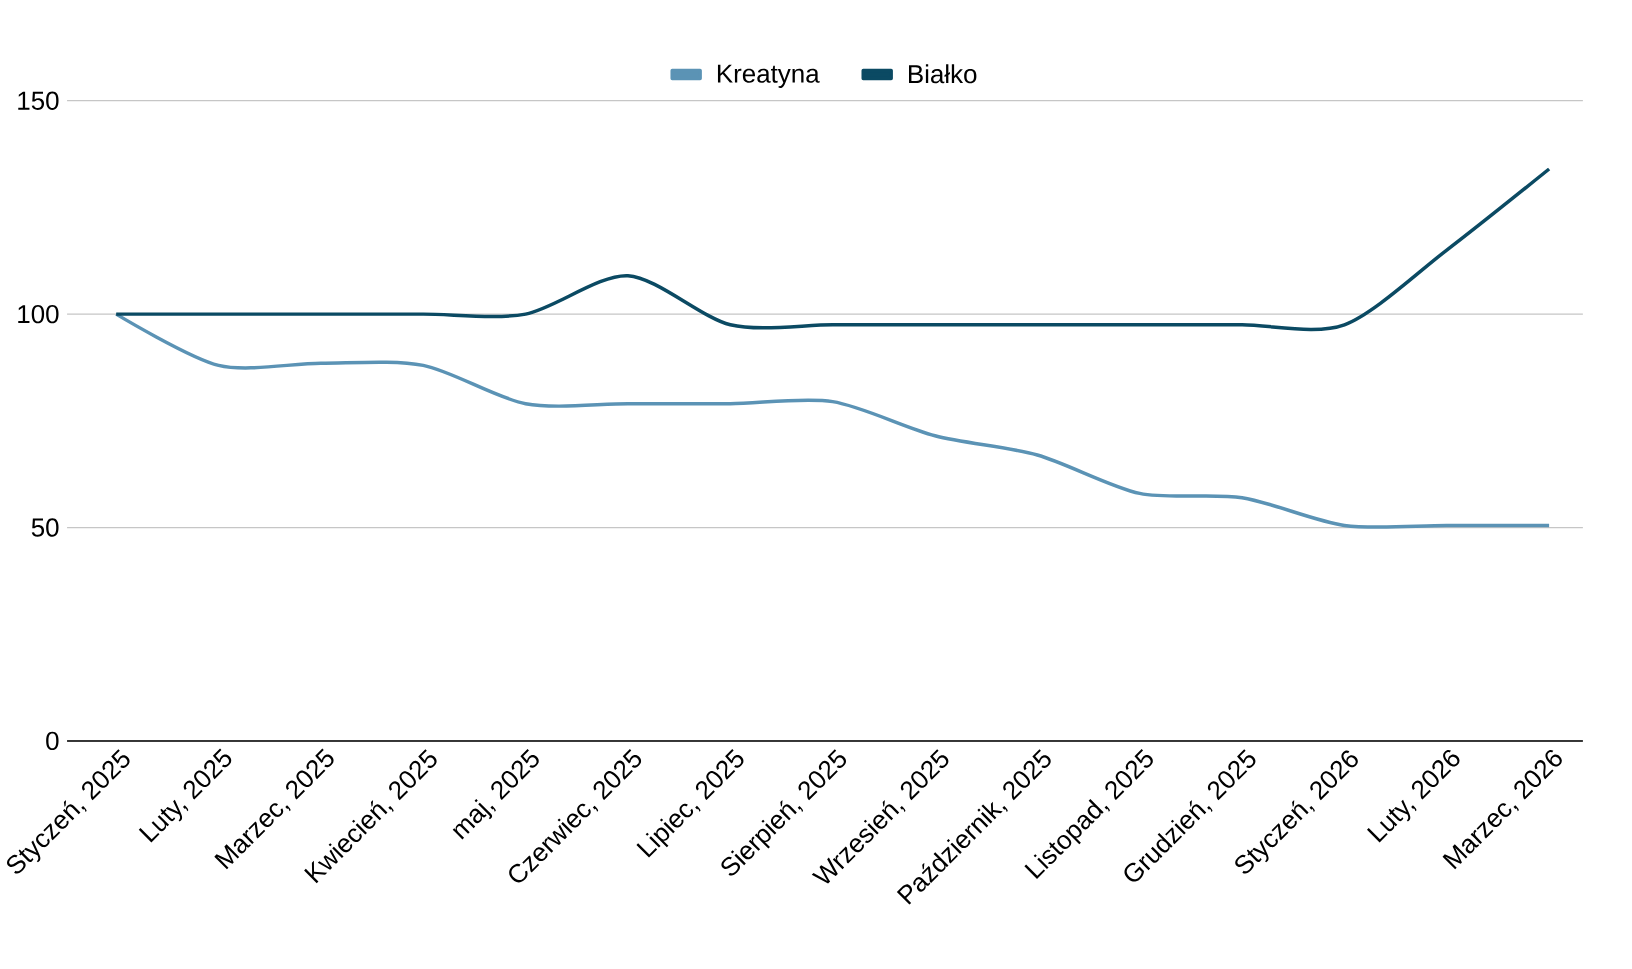 Image resolution: width=1632 pixels, height=969 pixels. I want to click on y-tick-label: 50, so click(45, 527).